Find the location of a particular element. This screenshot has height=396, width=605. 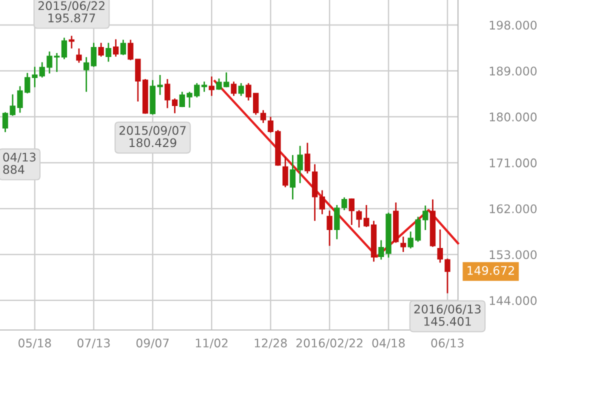

x-tick-label: 12/28 is located at coordinates (270, 343).